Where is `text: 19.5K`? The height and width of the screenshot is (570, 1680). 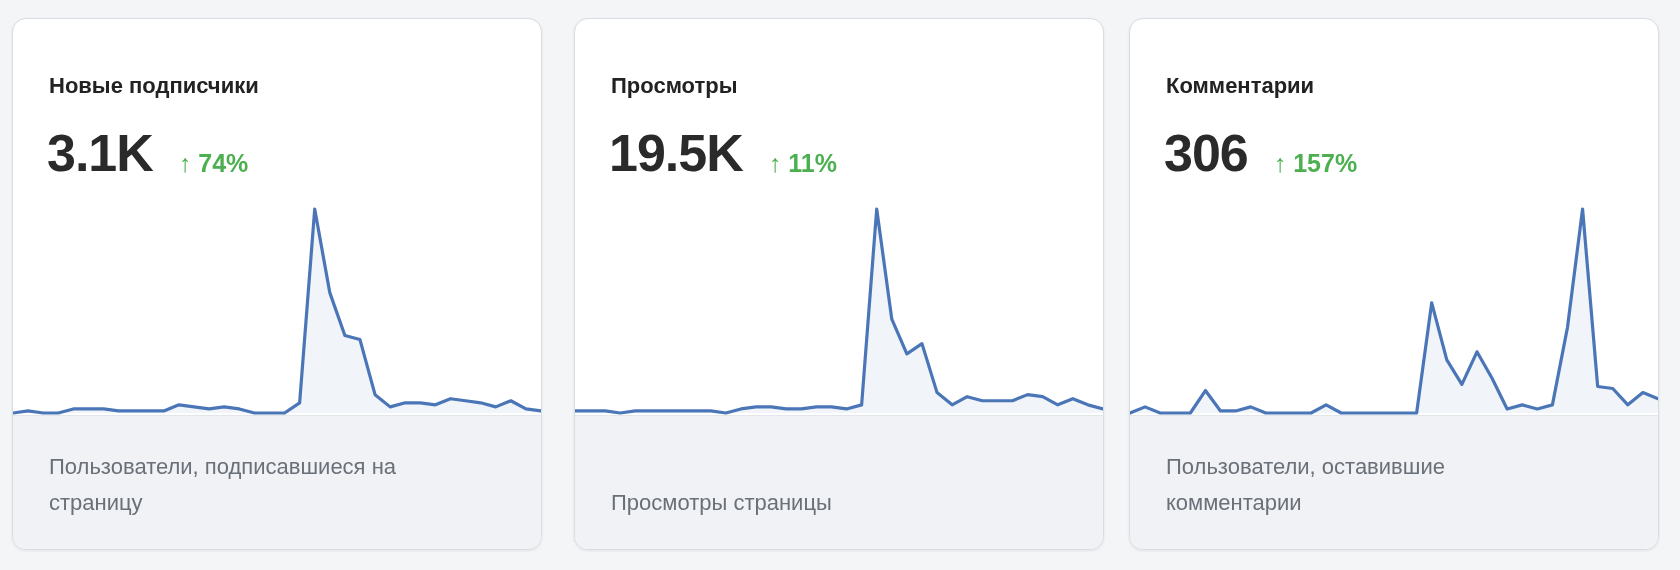 text: 19.5K is located at coordinates (676, 153).